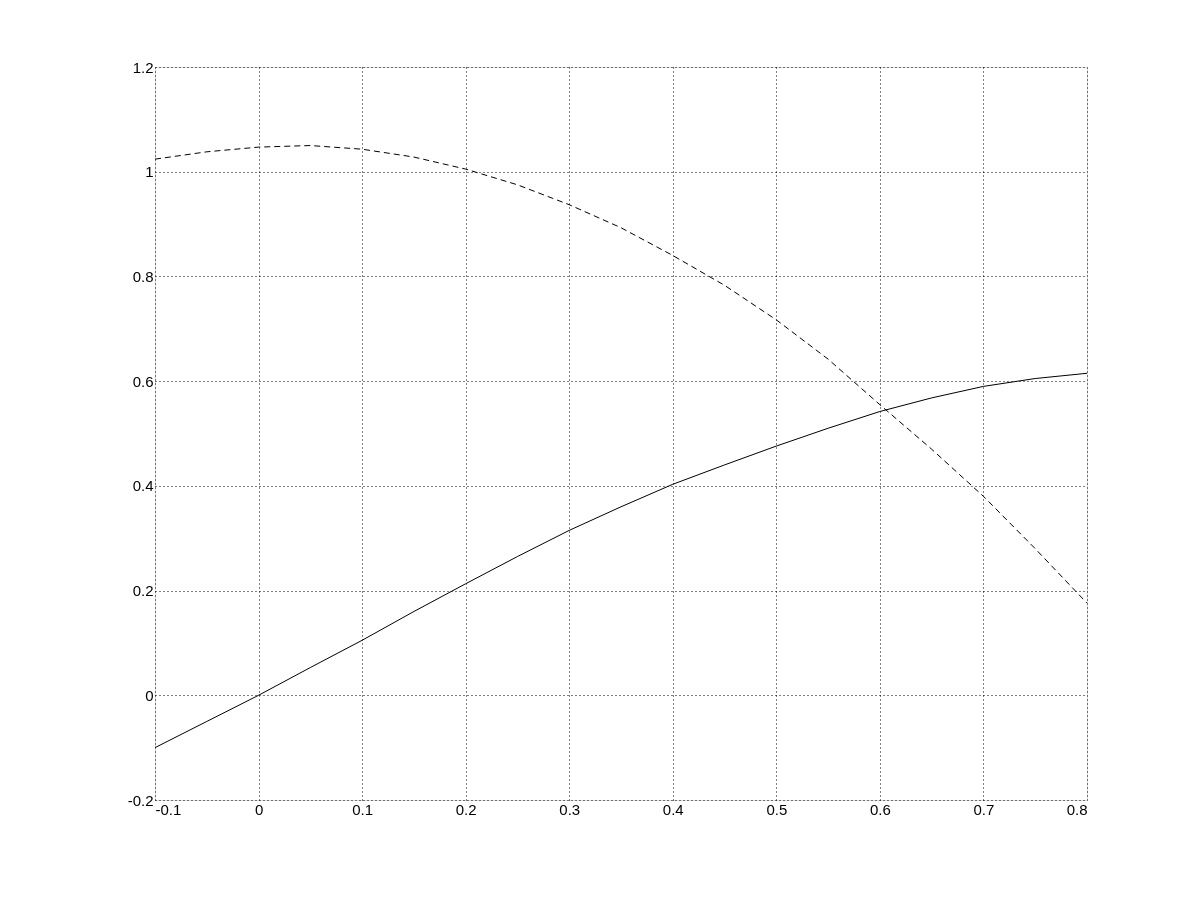  I want to click on x-tick-label: 0.1, so click(363, 809).